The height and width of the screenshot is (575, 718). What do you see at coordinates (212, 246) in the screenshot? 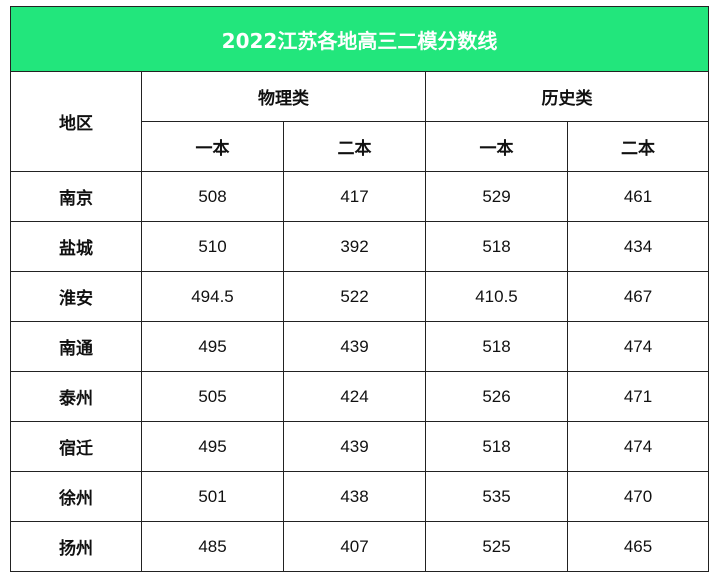
I see `score-cell: 510` at bounding box center [212, 246].